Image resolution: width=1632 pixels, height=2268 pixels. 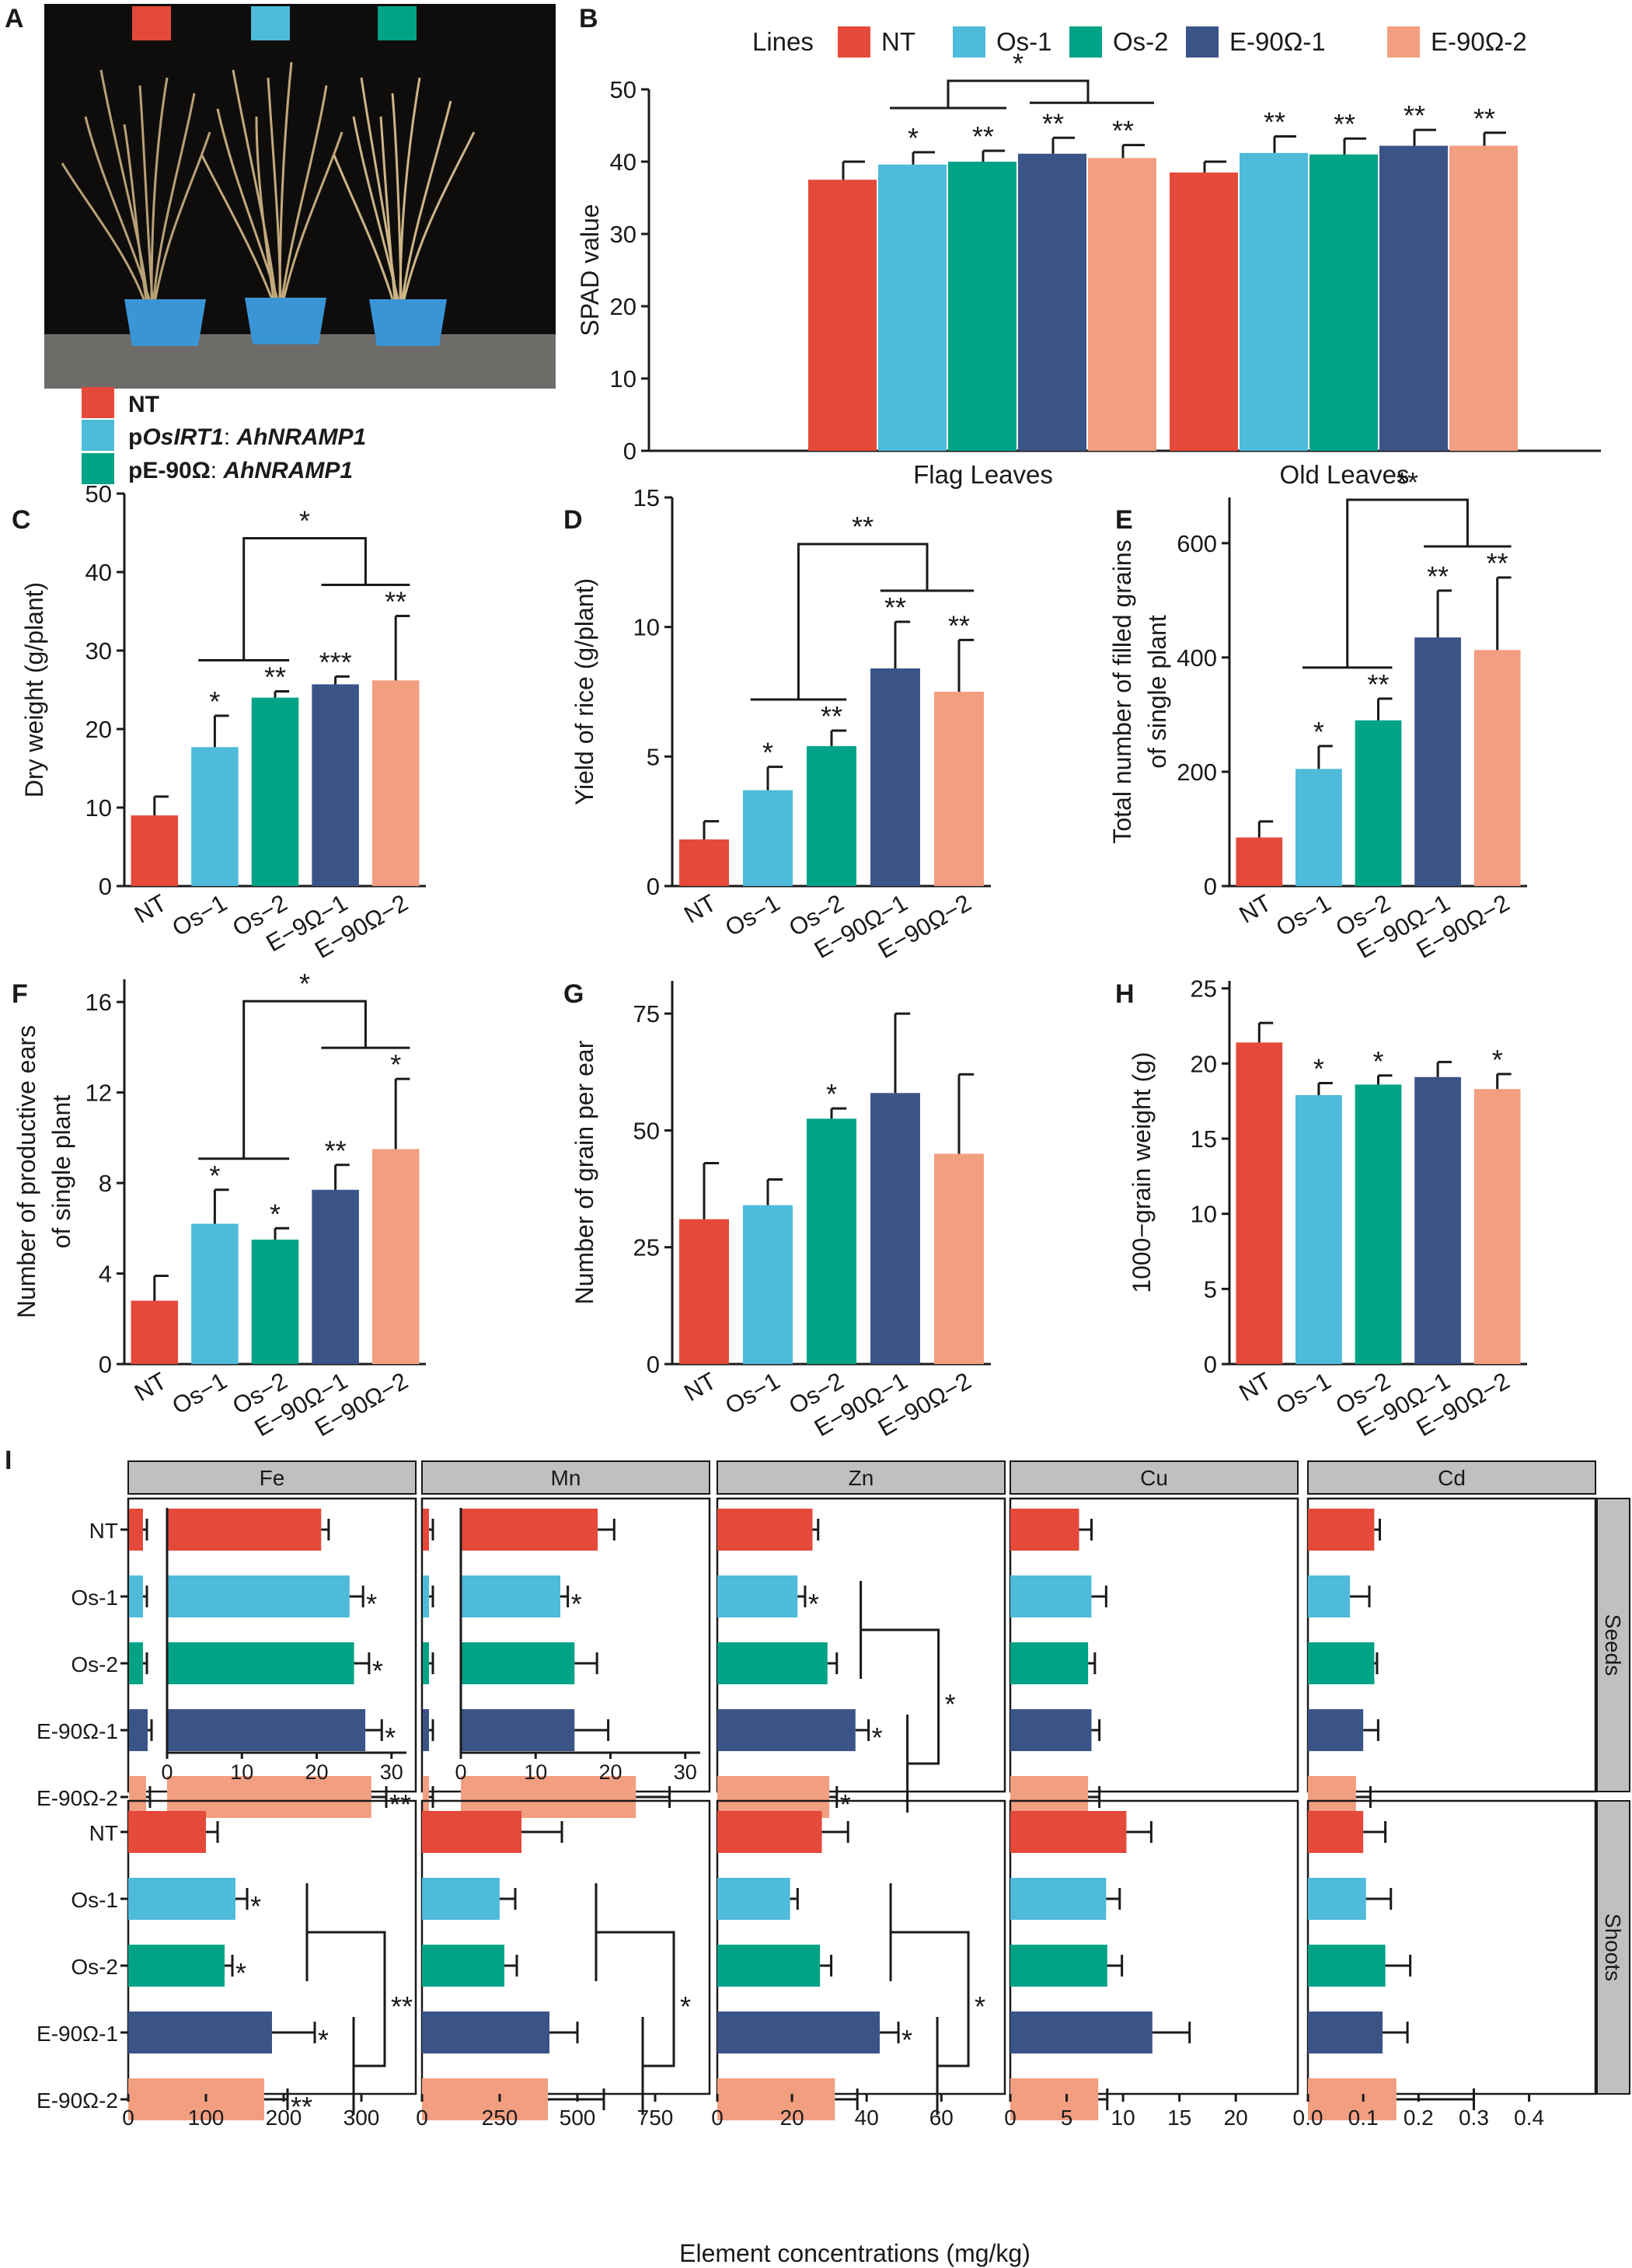 I want to click on x-tick-label: NT, so click(x=700, y=1387).